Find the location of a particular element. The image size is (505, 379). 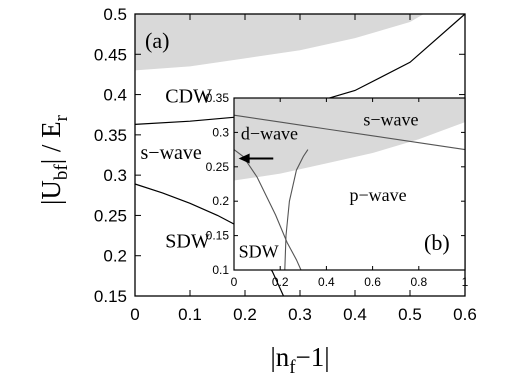

inset-y-tick-label: 0.2 is located at coordinates (220, 201).